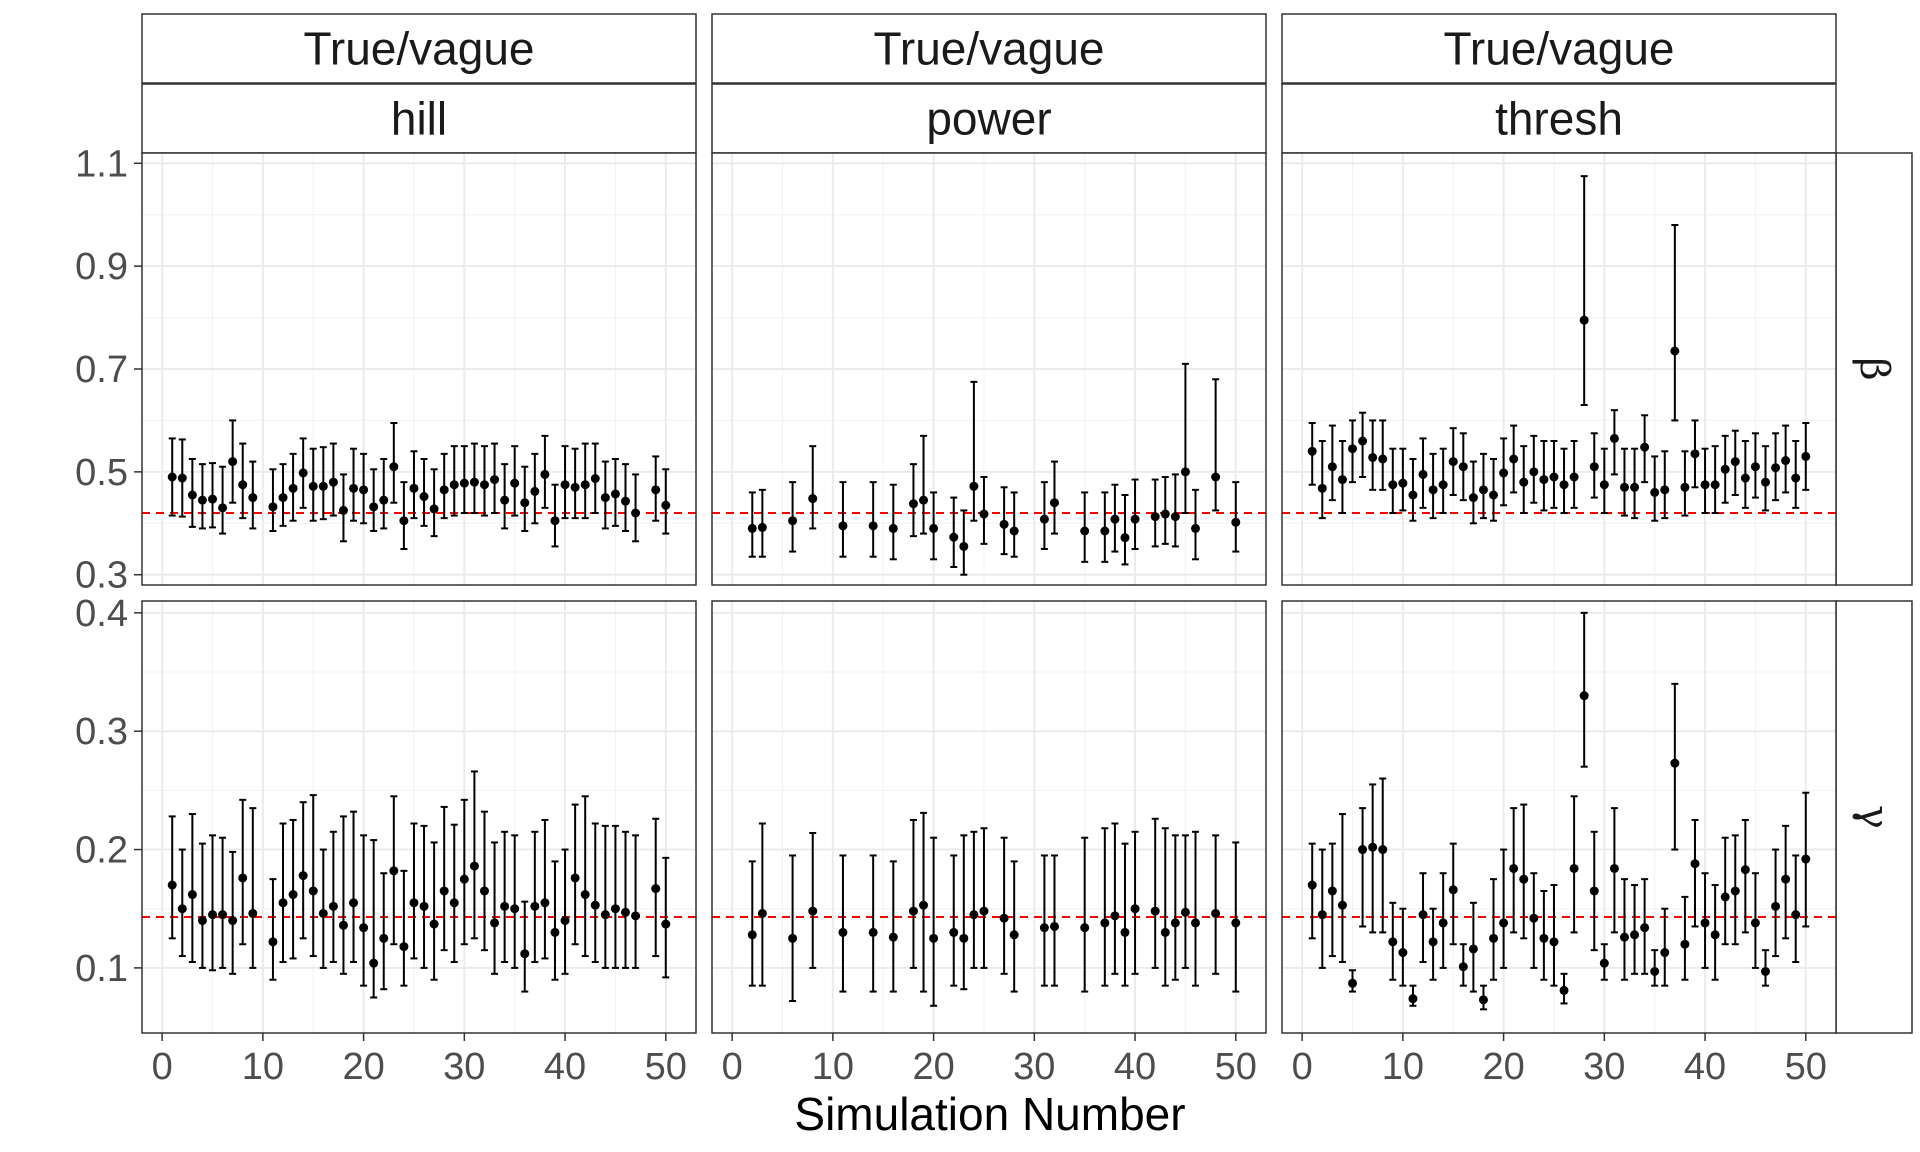 The image size is (1920, 1152). Describe the element at coordinates (1236, 1067) in the screenshot. I see `x-tick-label: 50` at that location.